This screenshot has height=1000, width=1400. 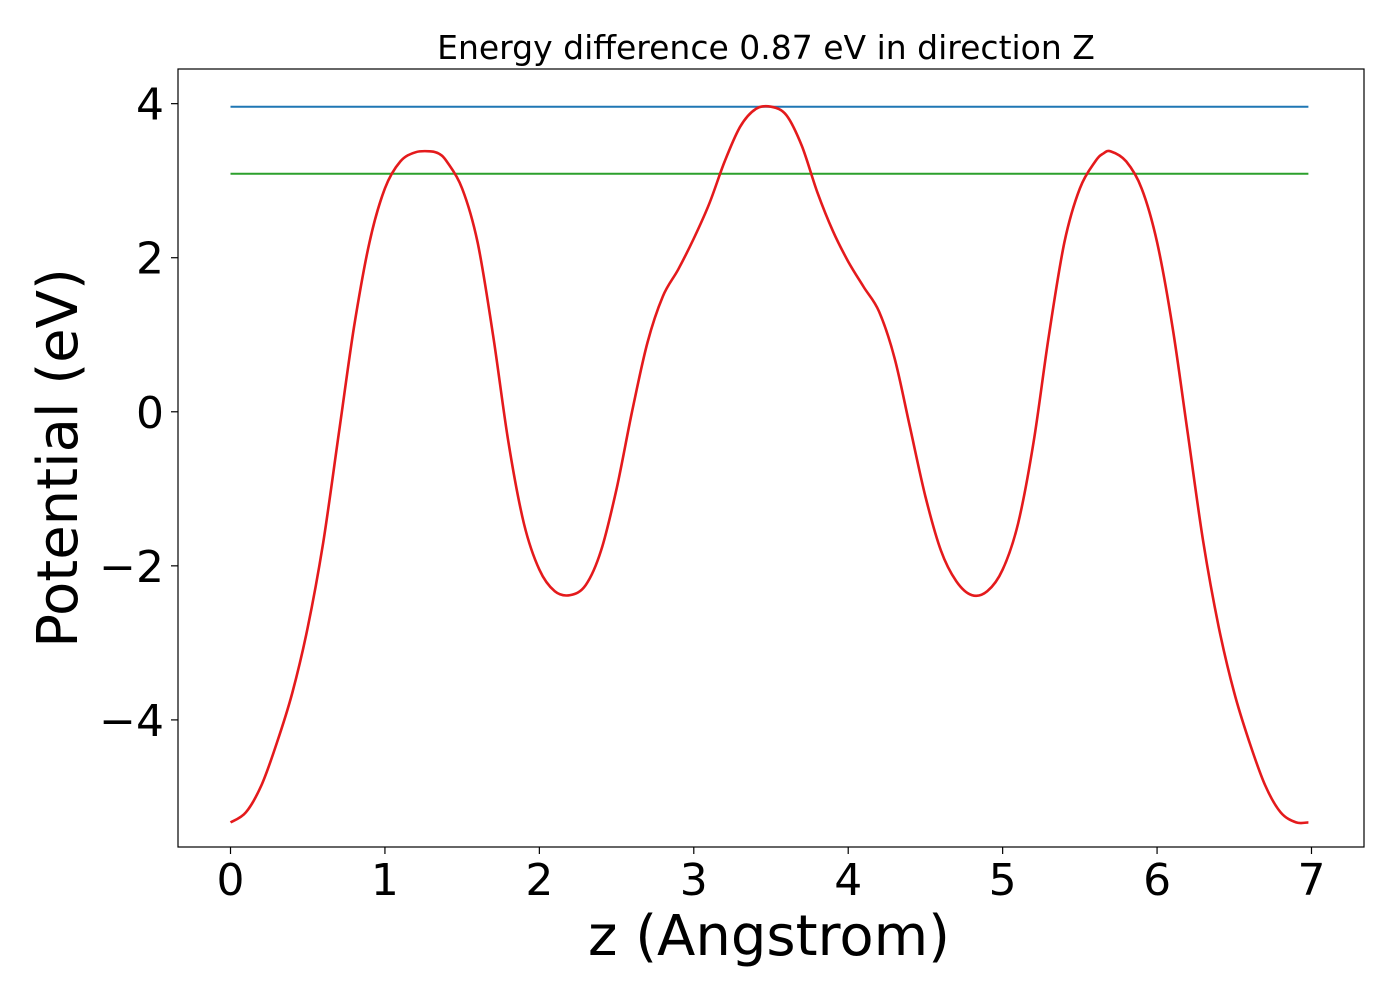 What do you see at coordinates (131, 567) in the screenshot?
I see `y-tick-label: −2` at bounding box center [131, 567].